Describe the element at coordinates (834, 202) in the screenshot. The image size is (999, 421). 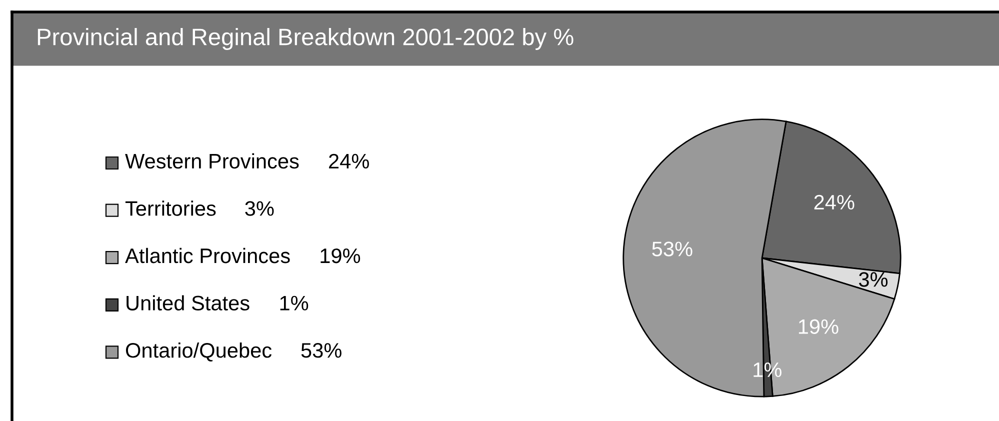
I see `data-label: 24%` at that location.